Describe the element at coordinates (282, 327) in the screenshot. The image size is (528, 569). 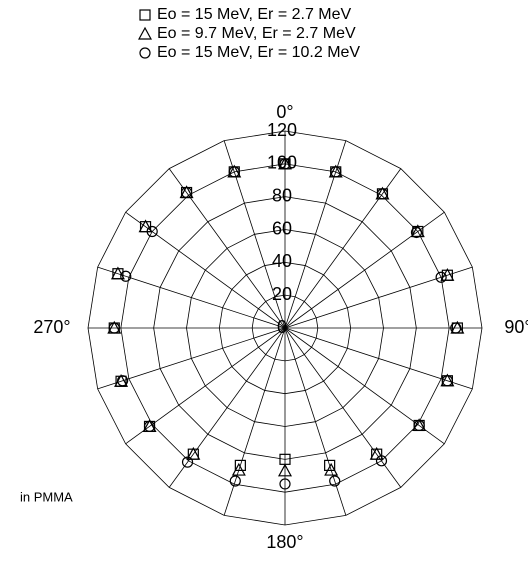
I see `r-tick-label: 0` at that location.